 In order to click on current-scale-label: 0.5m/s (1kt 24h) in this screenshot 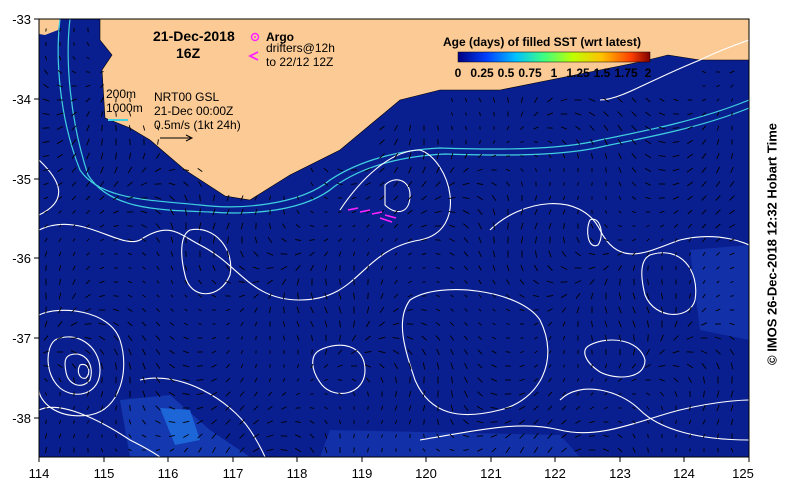, I will do `click(197, 125)`.